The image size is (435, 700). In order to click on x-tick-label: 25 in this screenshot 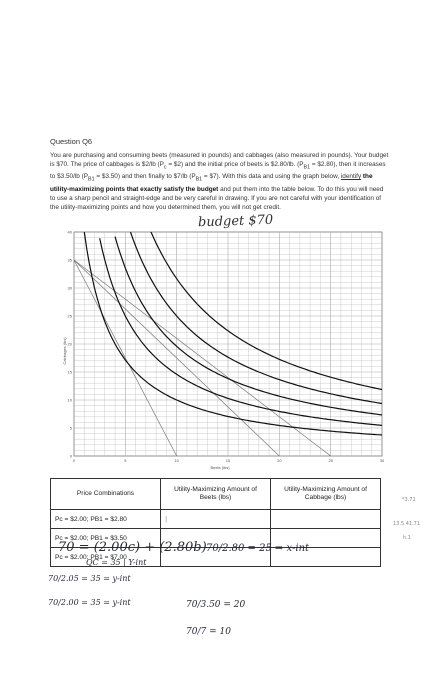, I will do `click(330, 460)`.